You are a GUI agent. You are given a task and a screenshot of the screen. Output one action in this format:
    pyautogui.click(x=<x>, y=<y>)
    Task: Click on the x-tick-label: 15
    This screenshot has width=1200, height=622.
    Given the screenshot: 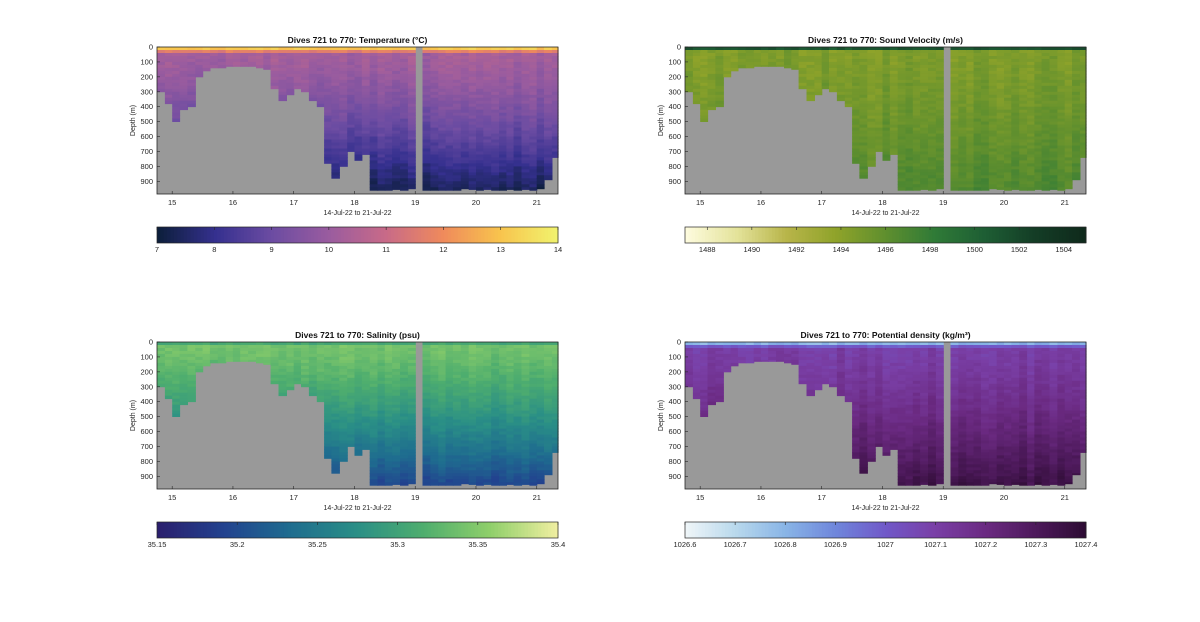 What is the action you would take?
    pyautogui.click(x=172, y=202)
    